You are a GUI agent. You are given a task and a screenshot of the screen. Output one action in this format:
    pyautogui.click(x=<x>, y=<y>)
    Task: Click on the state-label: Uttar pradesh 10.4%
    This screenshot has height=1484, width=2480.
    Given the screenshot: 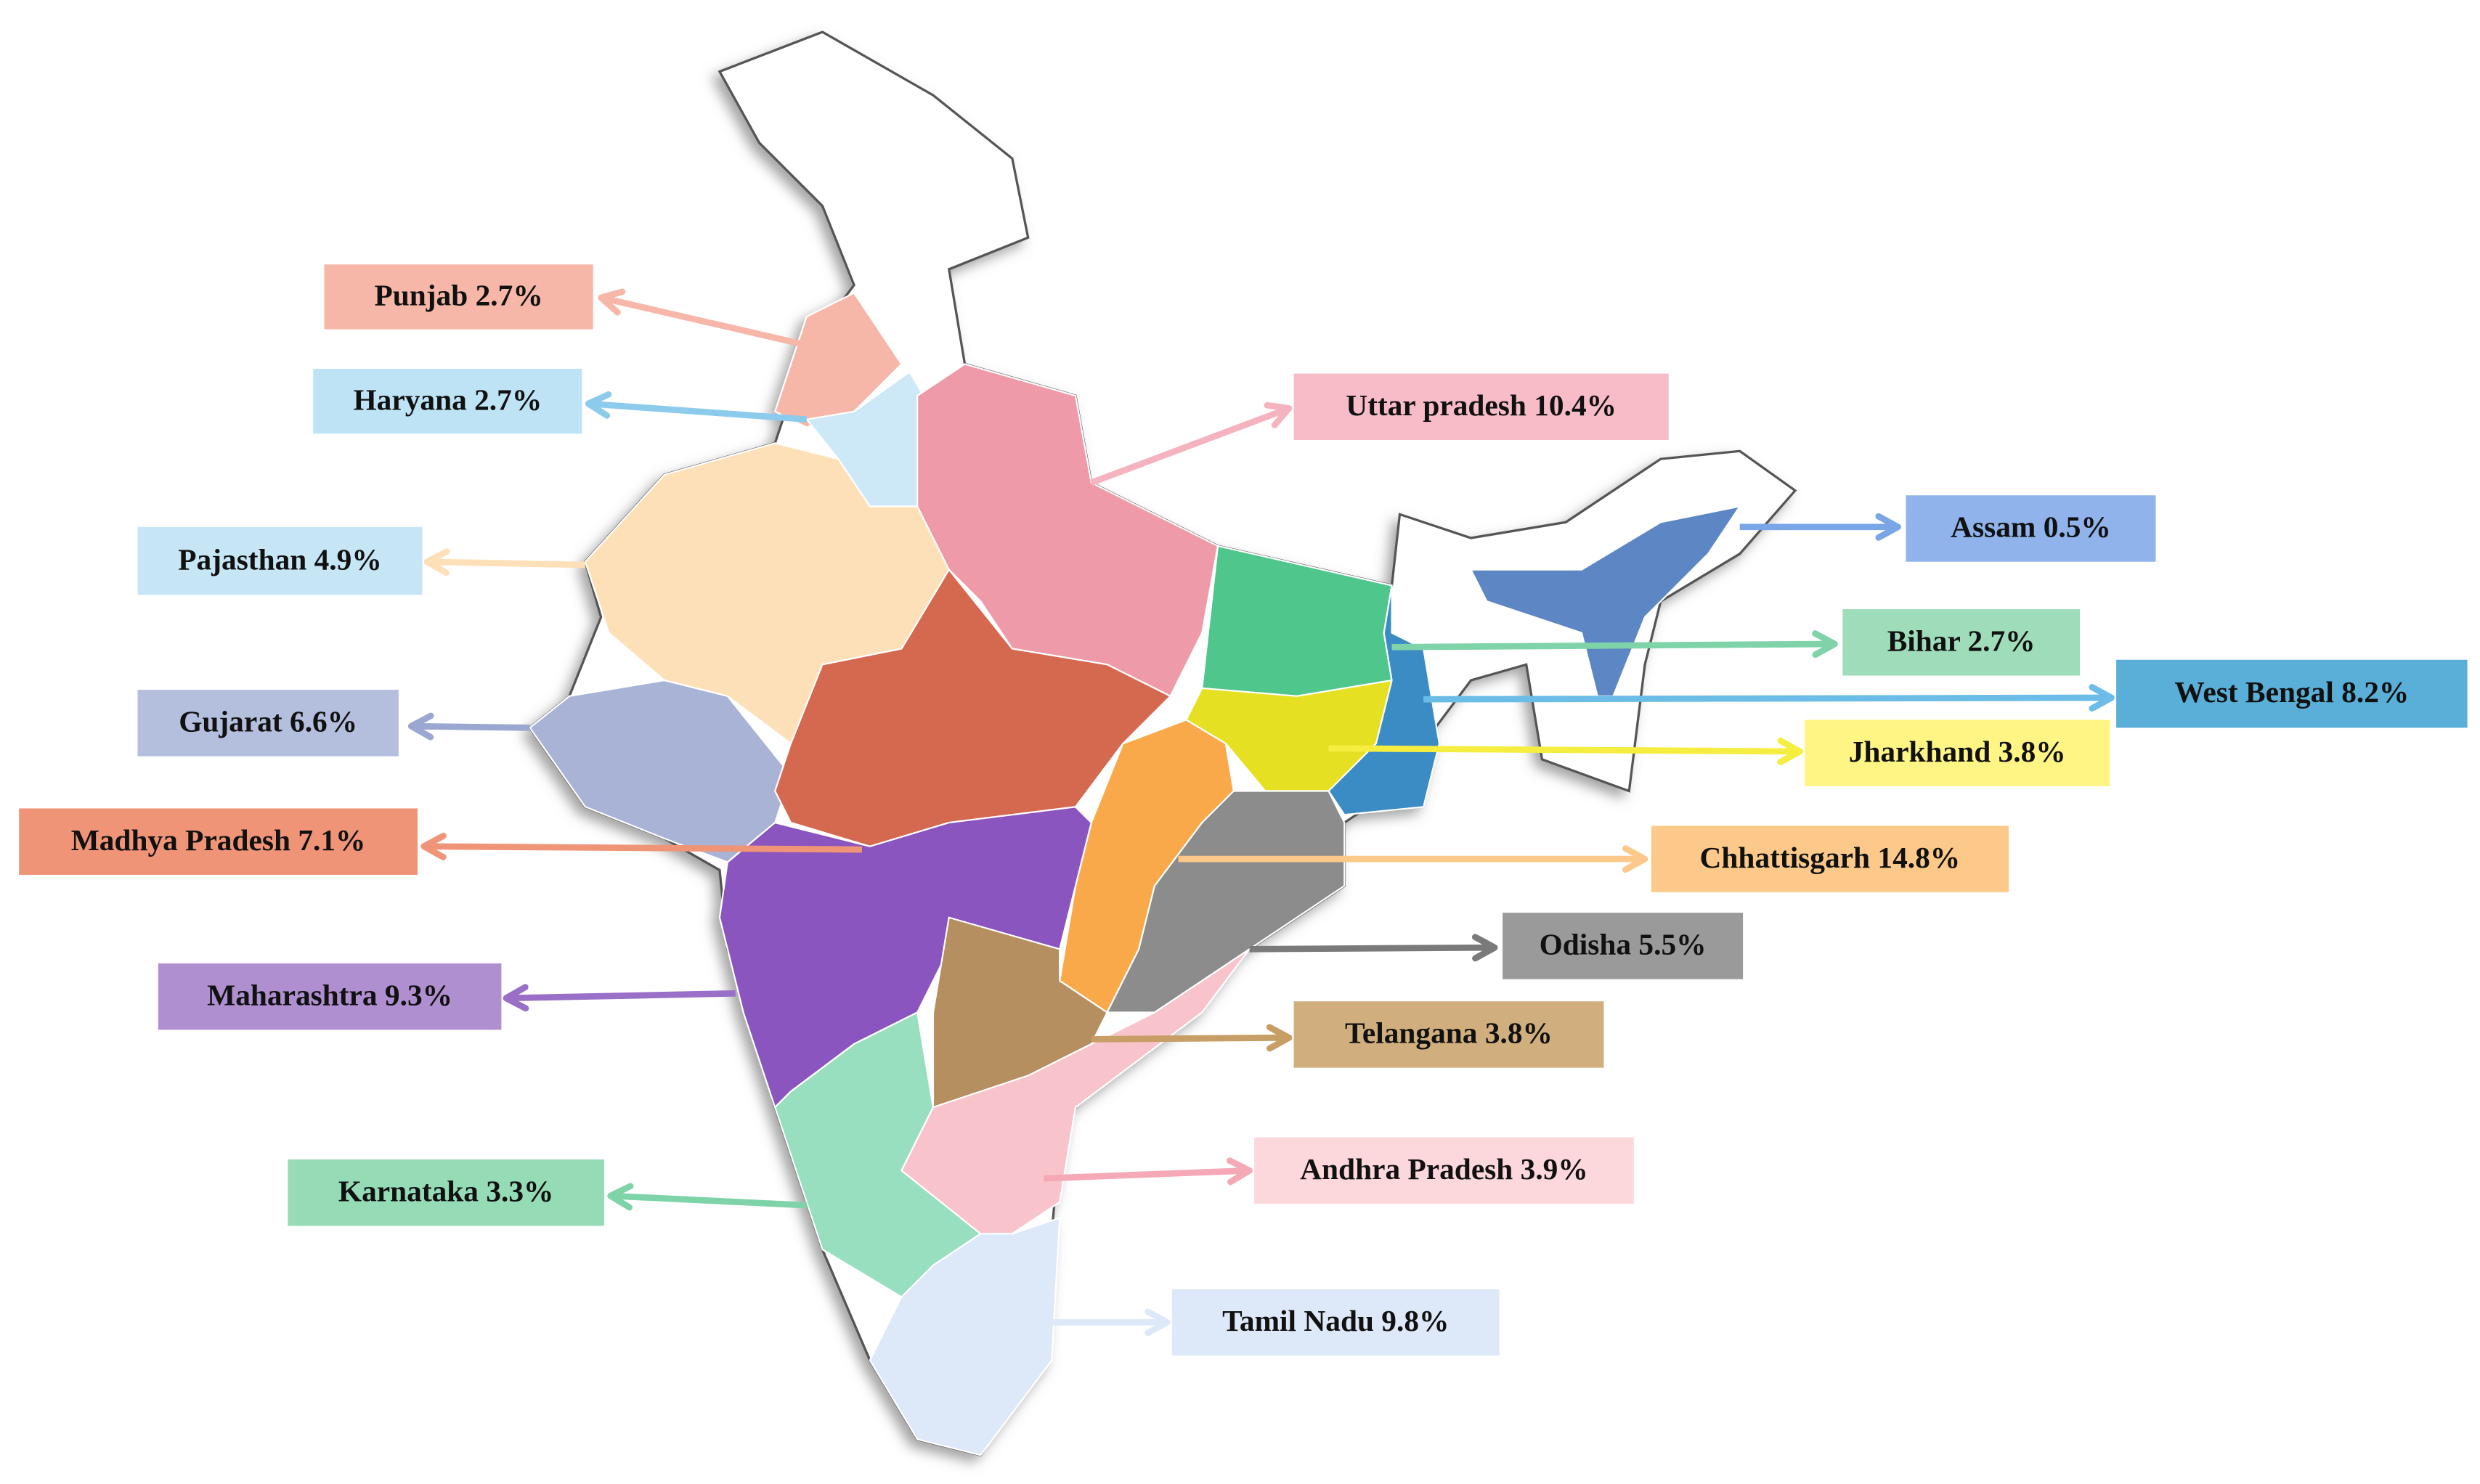 What is the action you would take?
    pyautogui.click(x=1481, y=405)
    